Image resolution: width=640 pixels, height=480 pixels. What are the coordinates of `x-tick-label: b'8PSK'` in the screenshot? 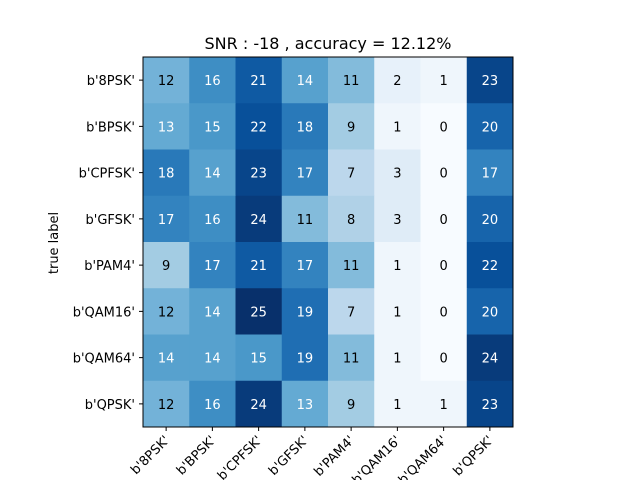 It's located at (150, 455).